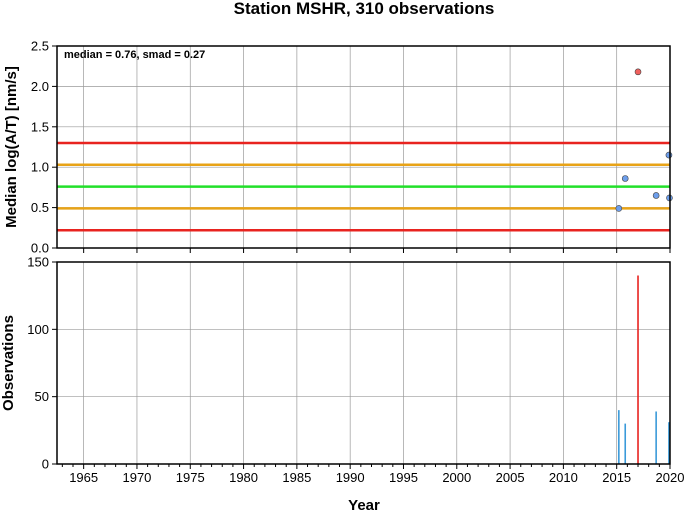  Describe the element at coordinates (510, 477) in the screenshot. I see `x-tick-label: 2005` at that location.